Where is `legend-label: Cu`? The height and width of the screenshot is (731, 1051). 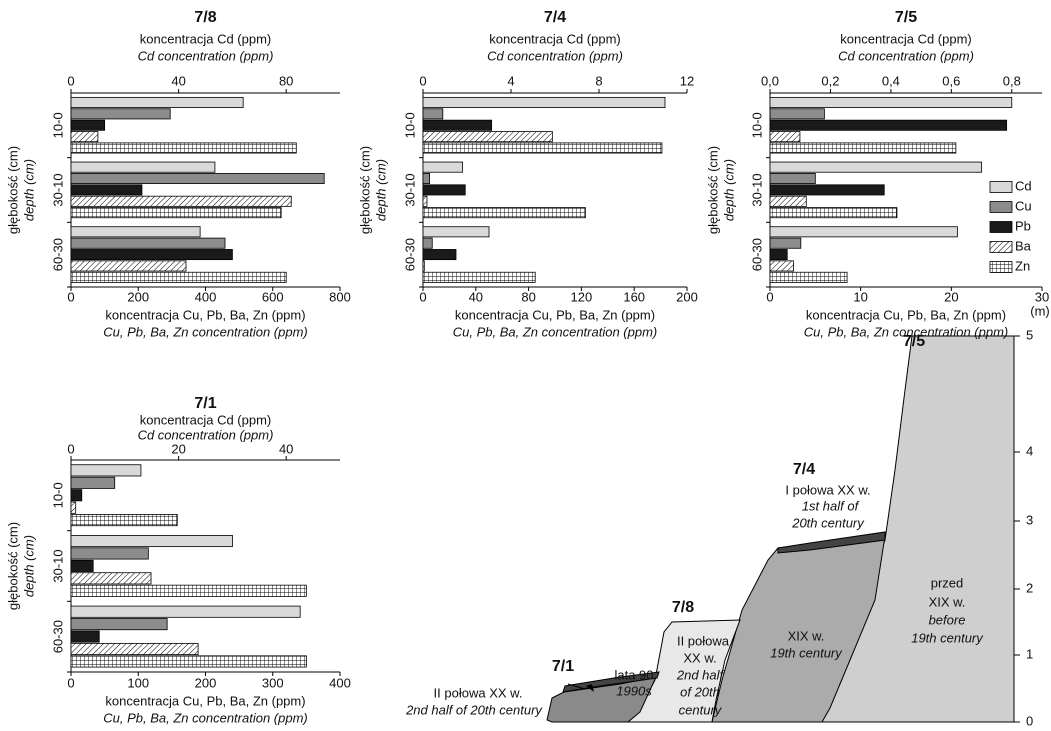
legend-label: Cu is located at coordinates (1023, 205).